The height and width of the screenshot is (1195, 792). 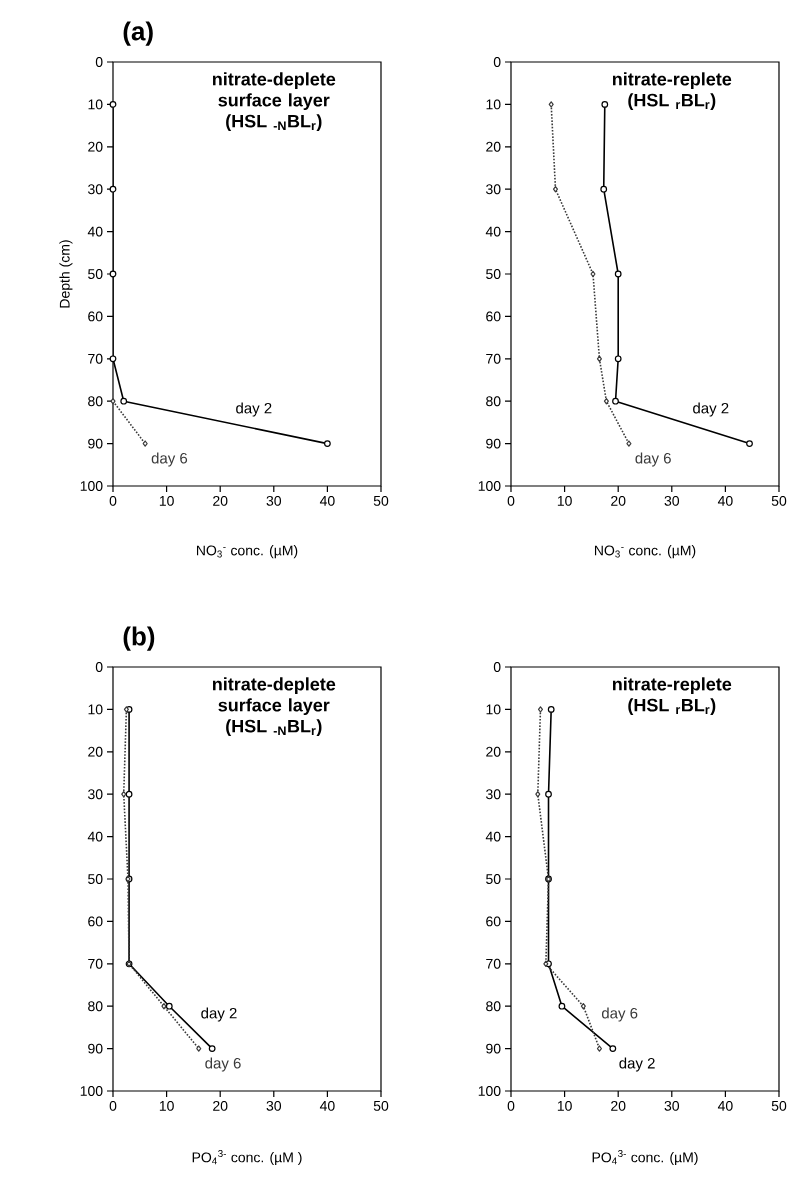 What do you see at coordinates (247, 1158) in the screenshot?
I see `x-axis-title: PO$_{4}$$^{3-}$ conc. (µM )` at bounding box center [247, 1158].